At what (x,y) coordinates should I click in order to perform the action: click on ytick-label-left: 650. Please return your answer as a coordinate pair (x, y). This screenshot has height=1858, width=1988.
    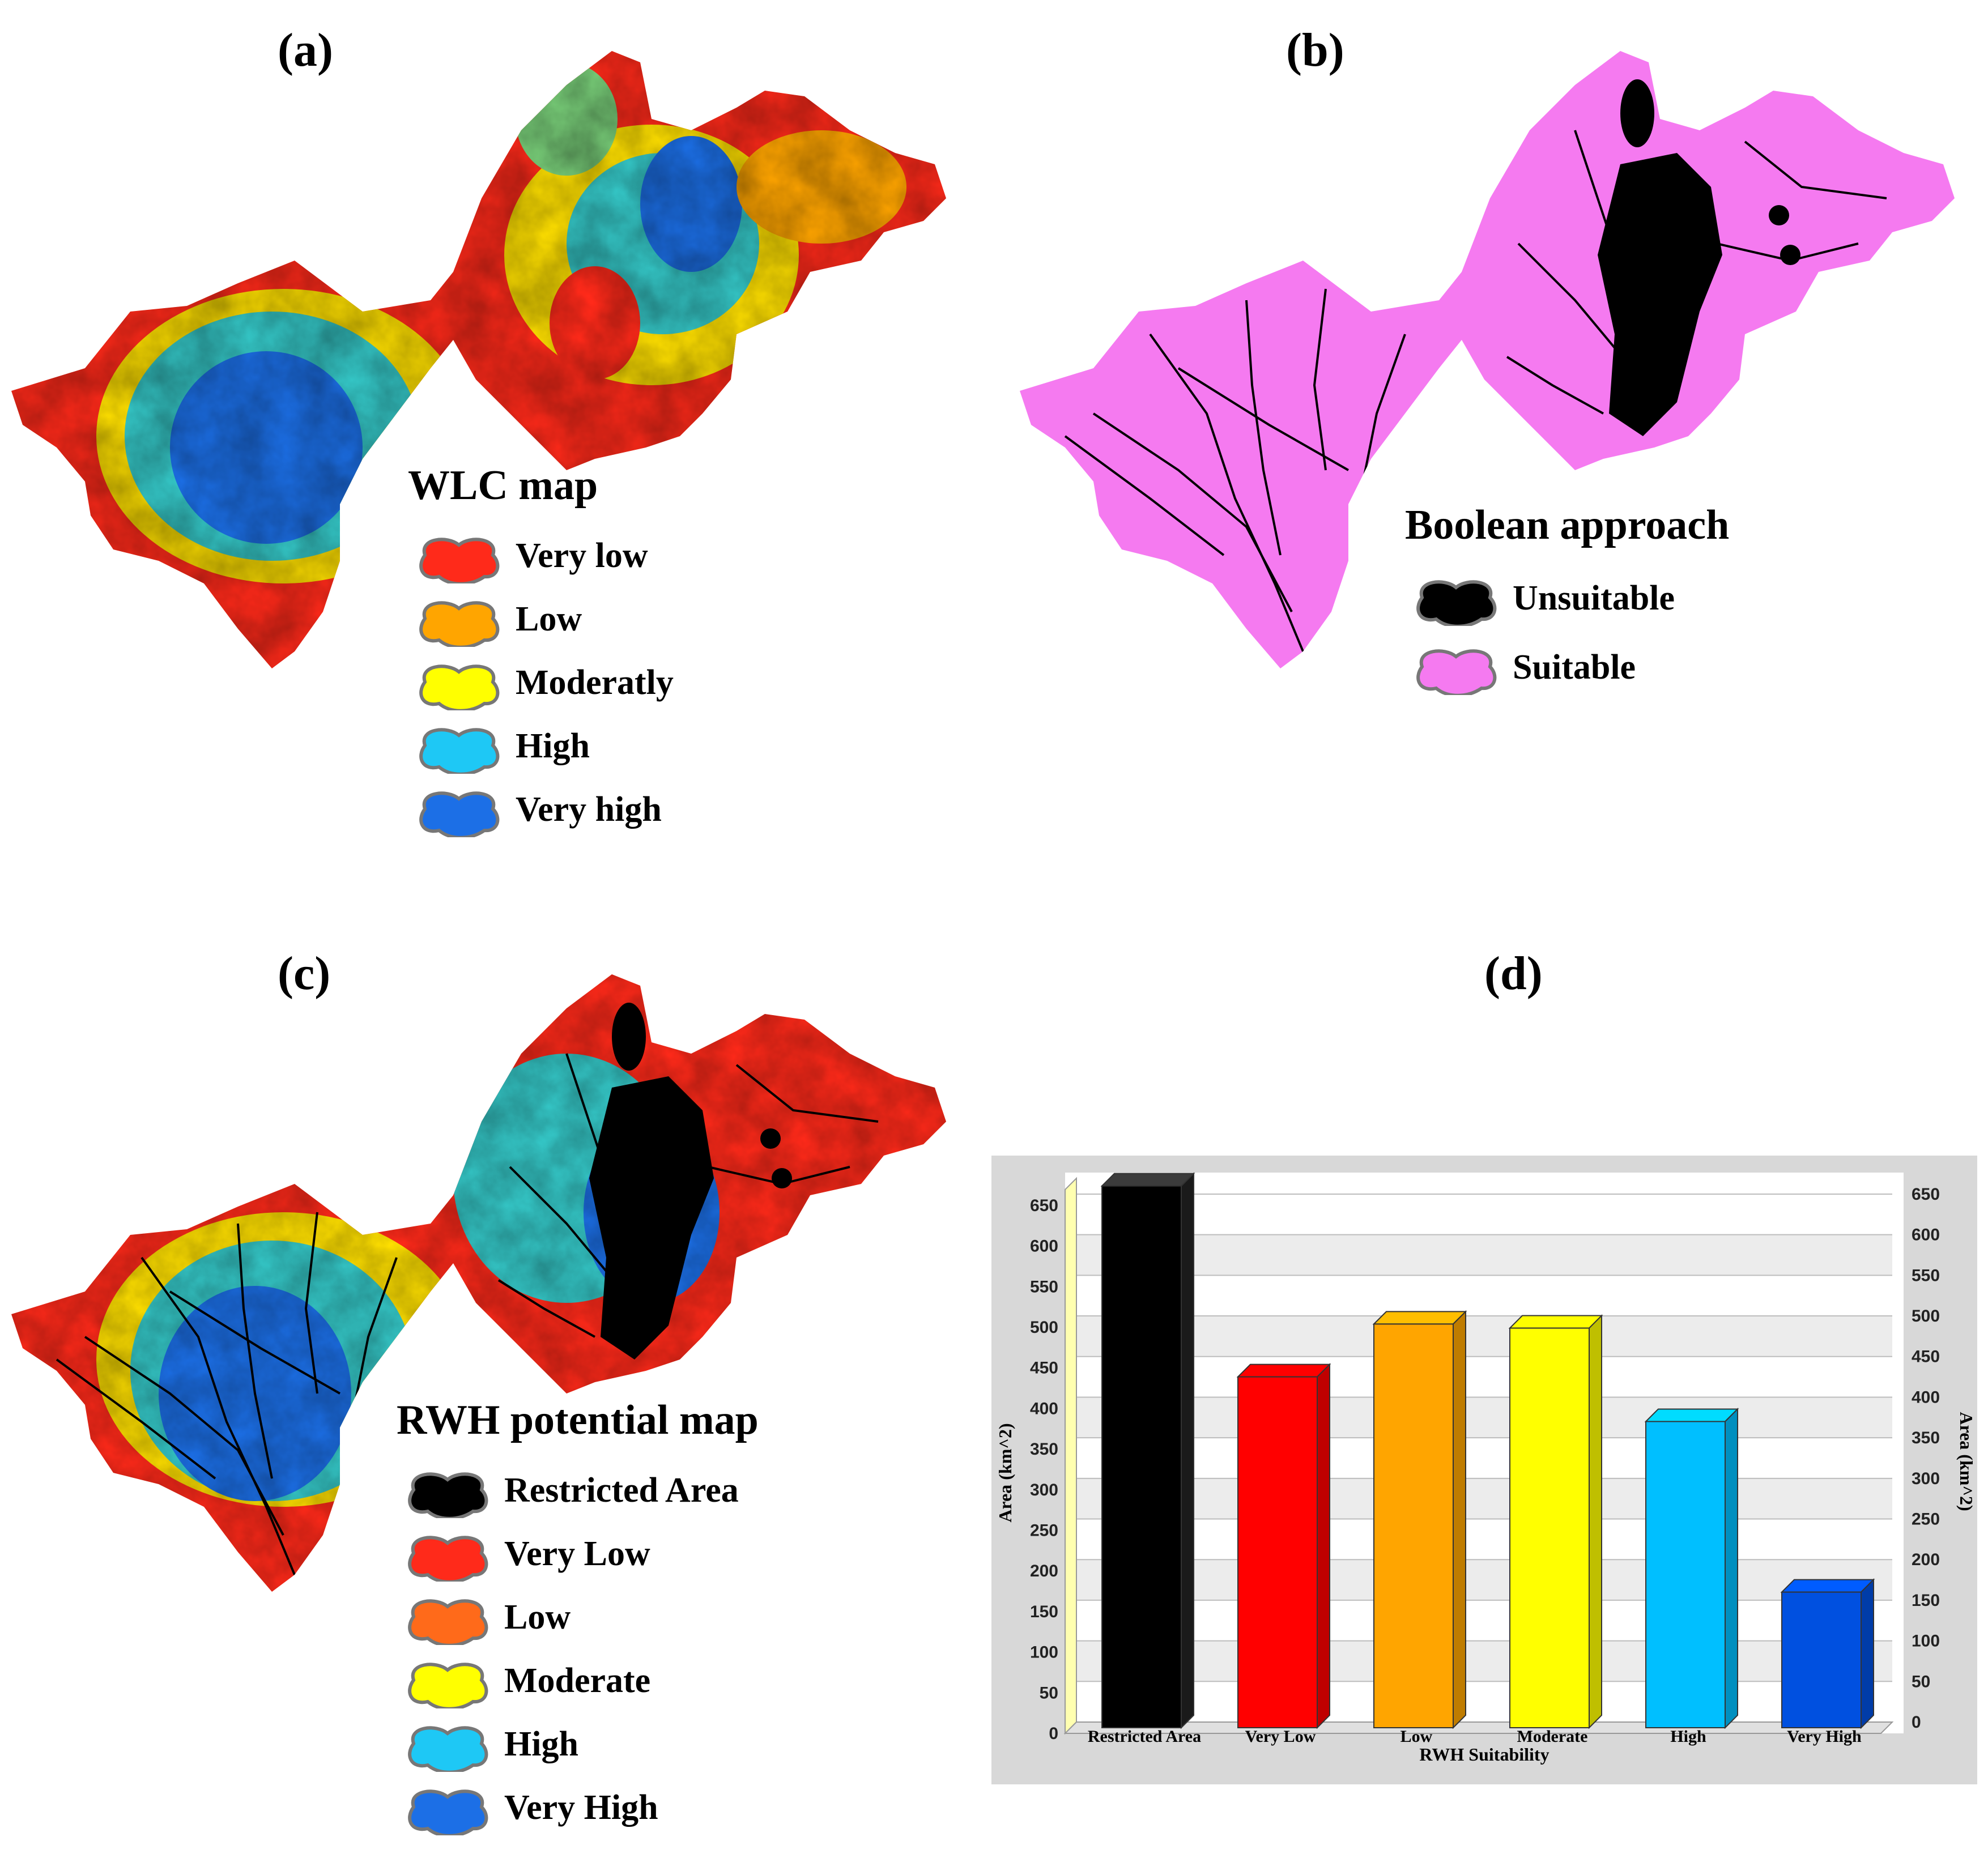
    Looking at the image, I should click on (1044, 1205).